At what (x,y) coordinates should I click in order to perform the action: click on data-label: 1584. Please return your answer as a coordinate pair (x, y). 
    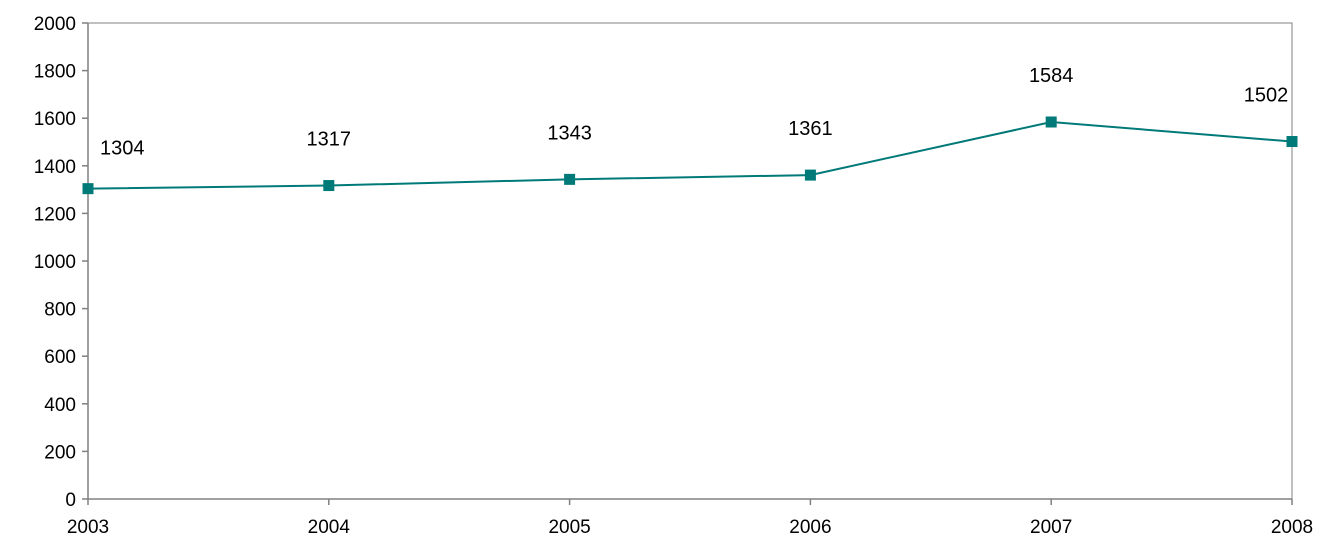
    Looking at the image, I should click on (1051, 76).